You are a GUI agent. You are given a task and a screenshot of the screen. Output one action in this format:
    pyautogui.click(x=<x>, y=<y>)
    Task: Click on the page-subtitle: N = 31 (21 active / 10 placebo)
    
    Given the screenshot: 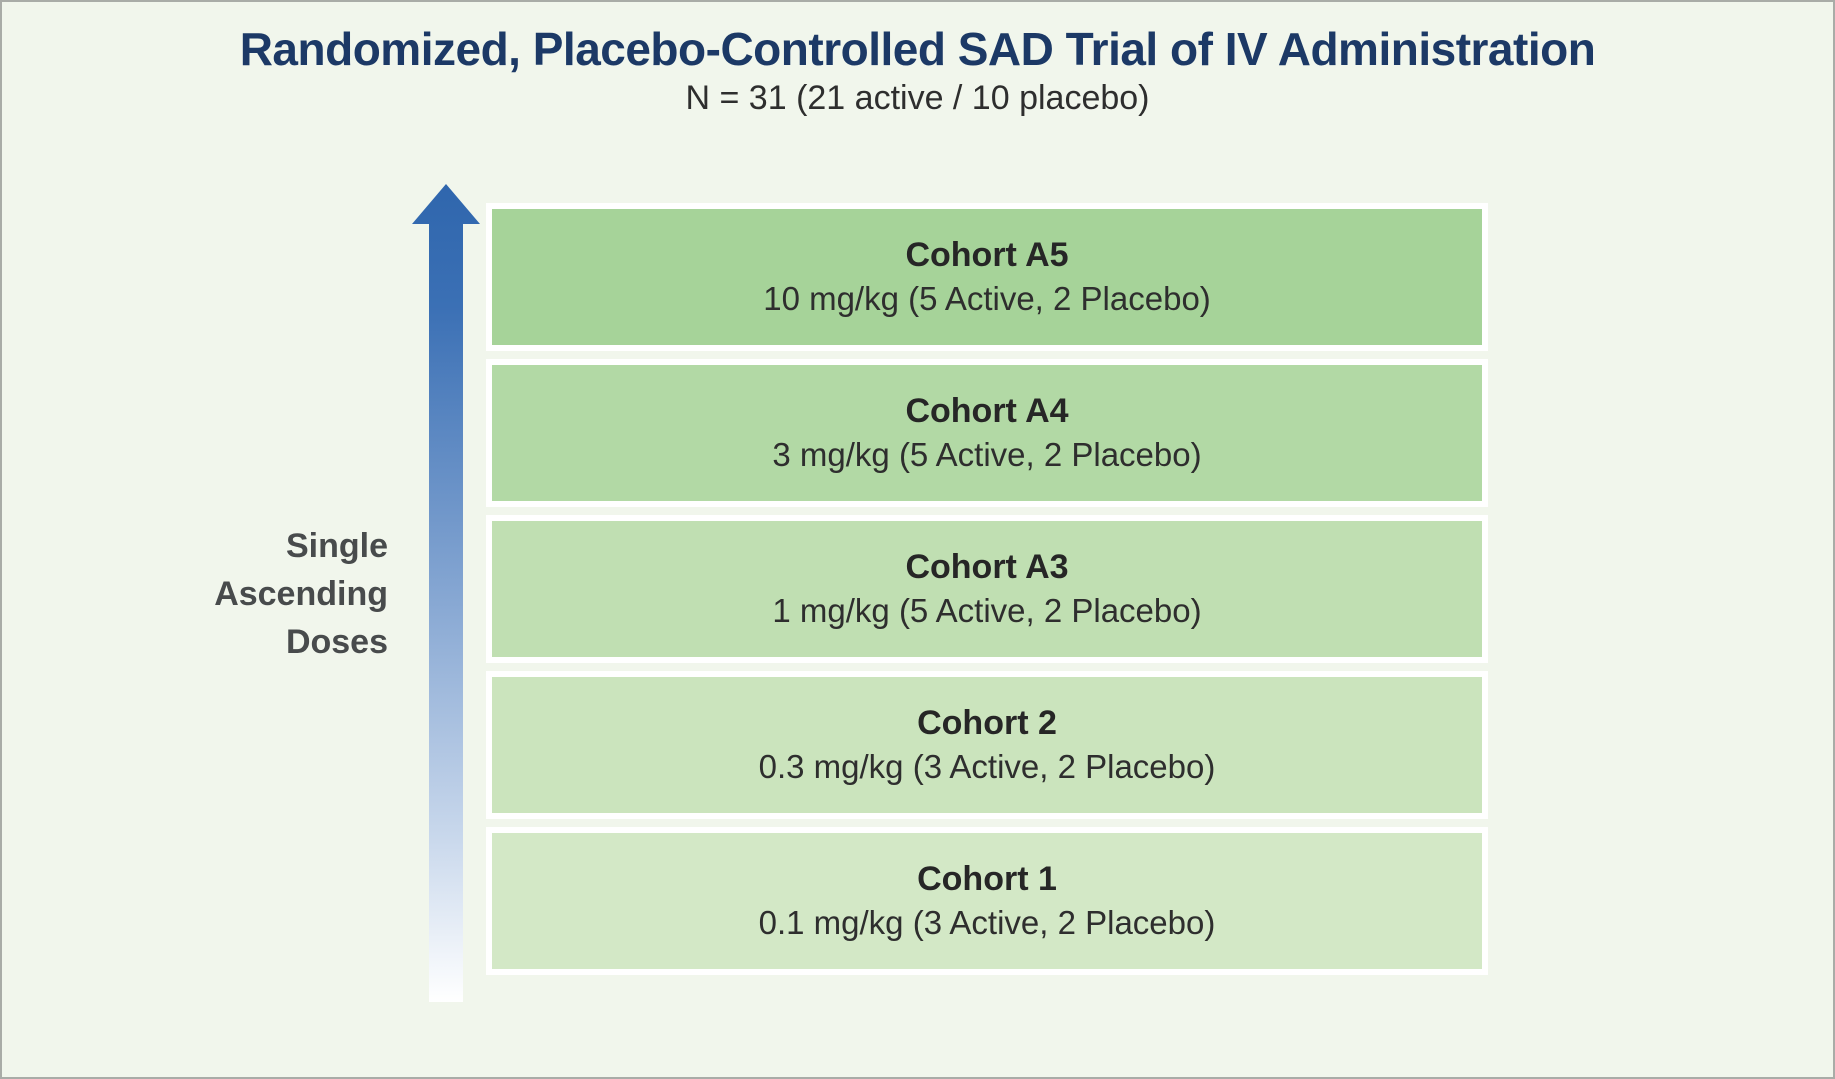 What is the action you would take?
    pyautogui.click(x=917, y=98)
    